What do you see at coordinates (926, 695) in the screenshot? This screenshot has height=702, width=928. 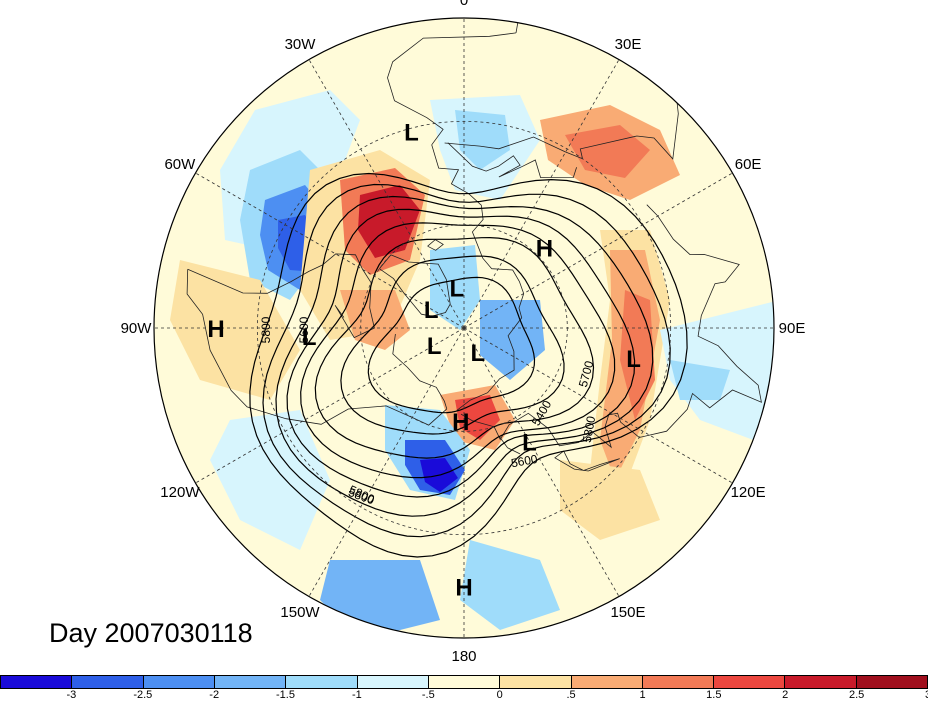 I see `colorbar-label: 3` at bounding box center [926, 695].